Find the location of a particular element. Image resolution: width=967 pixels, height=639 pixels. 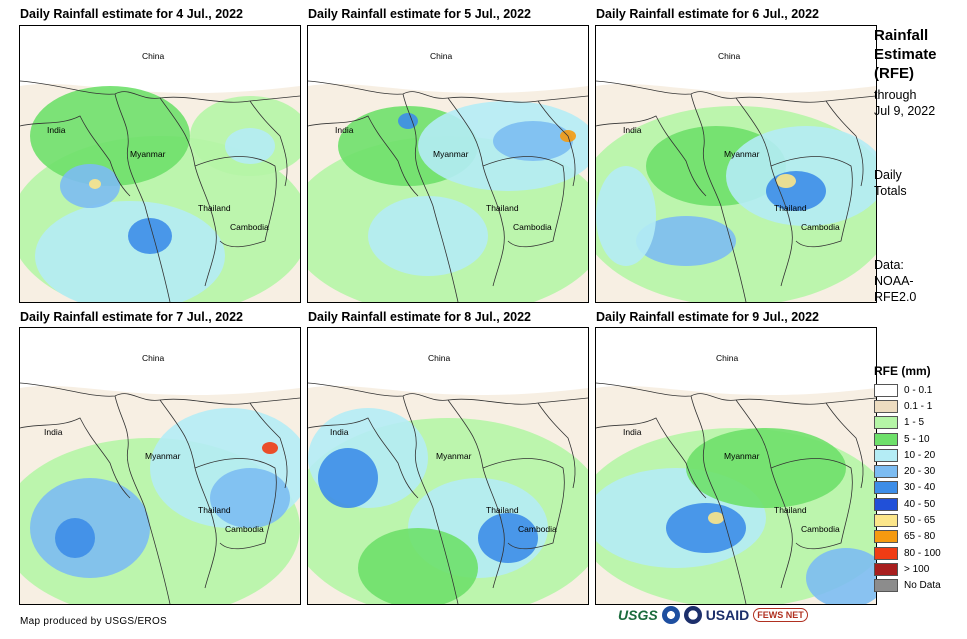

legend-item: 80 - 100 is located at coordinates (907, 553).